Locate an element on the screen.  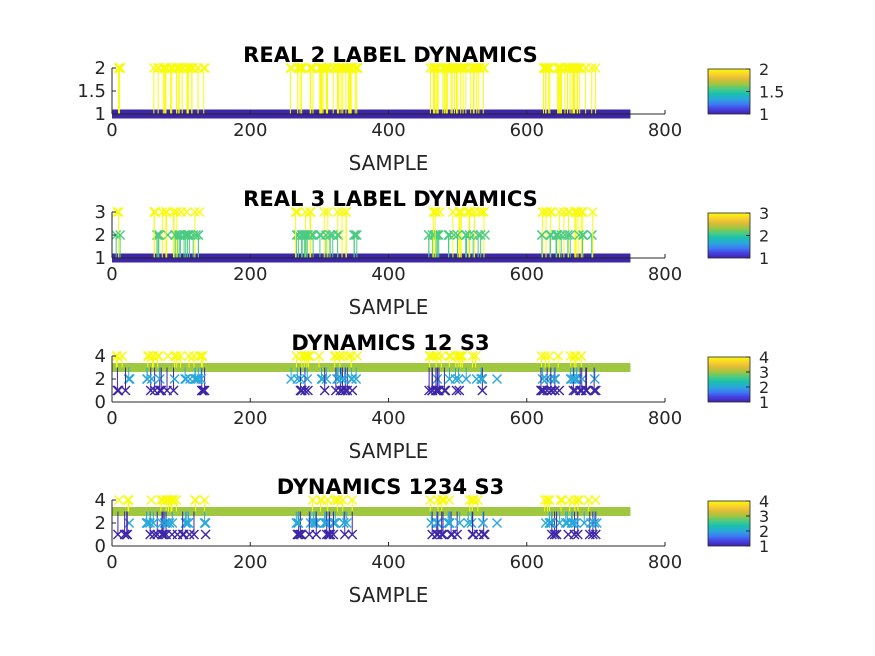
colorbar-tick-label: 3 is located at coordinates (764, 516).